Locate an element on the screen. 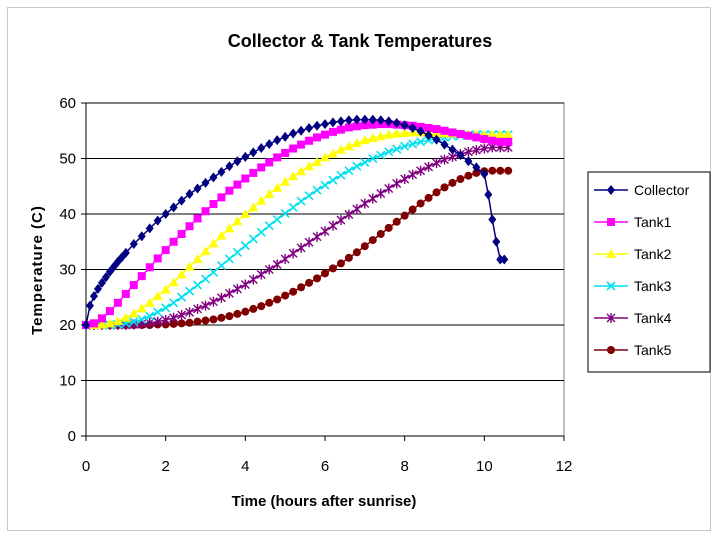 Image resolution: width=720 pixels, height=540 pixels. x-tick-label: 10 is located at coordinates (484, 466).